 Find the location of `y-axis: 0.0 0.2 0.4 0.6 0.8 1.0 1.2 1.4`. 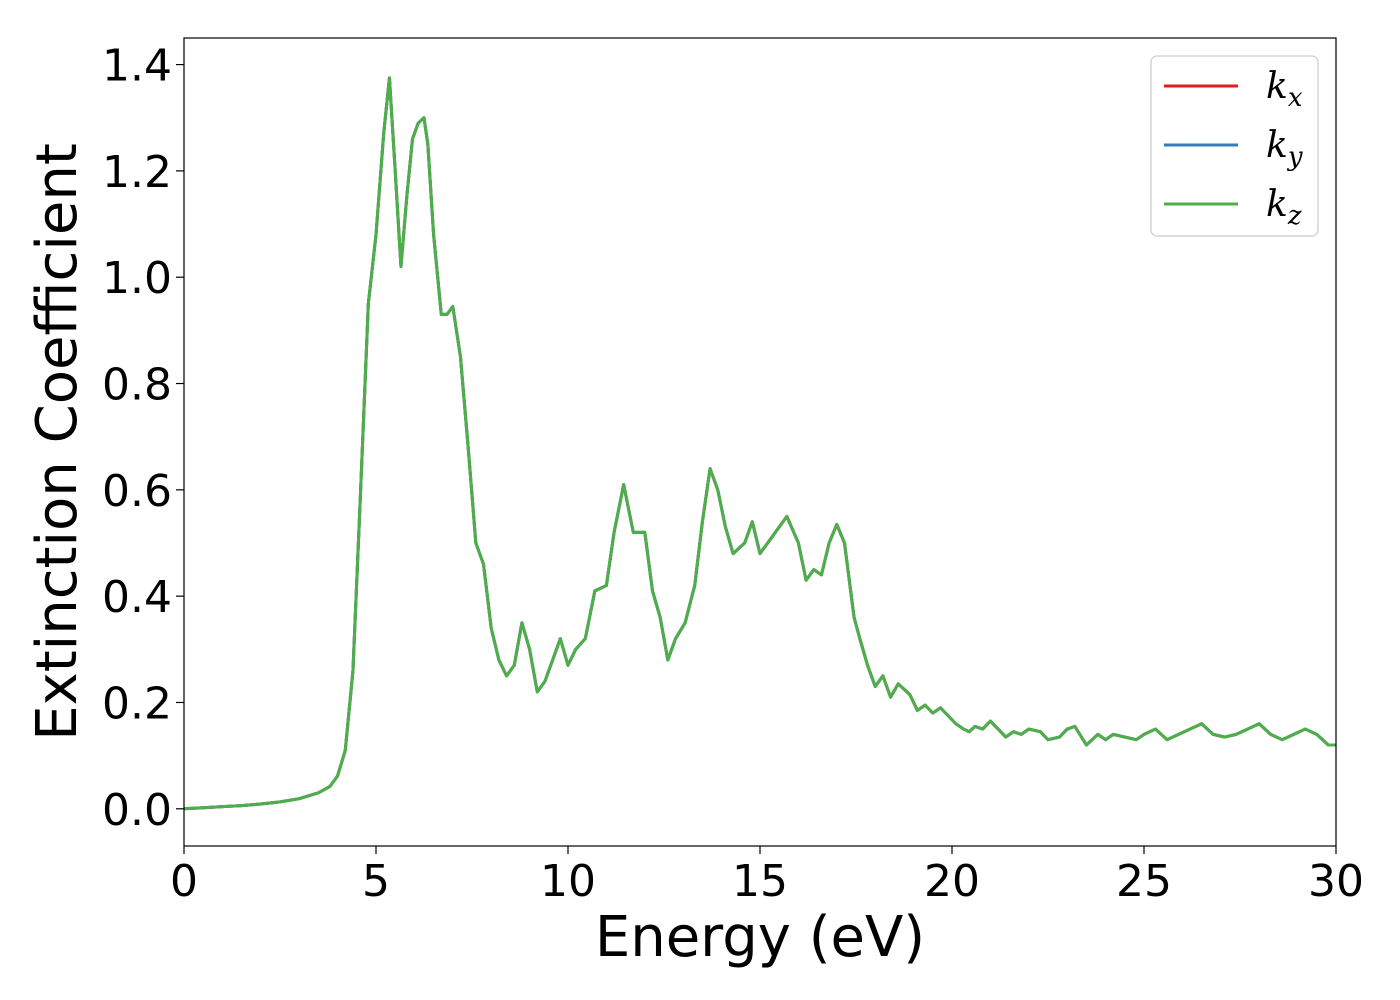

y-axis: 0.0 0.2 0.4 0.6 0.8 1.0 1.2 1.4 is located at coordinates (143, 438).